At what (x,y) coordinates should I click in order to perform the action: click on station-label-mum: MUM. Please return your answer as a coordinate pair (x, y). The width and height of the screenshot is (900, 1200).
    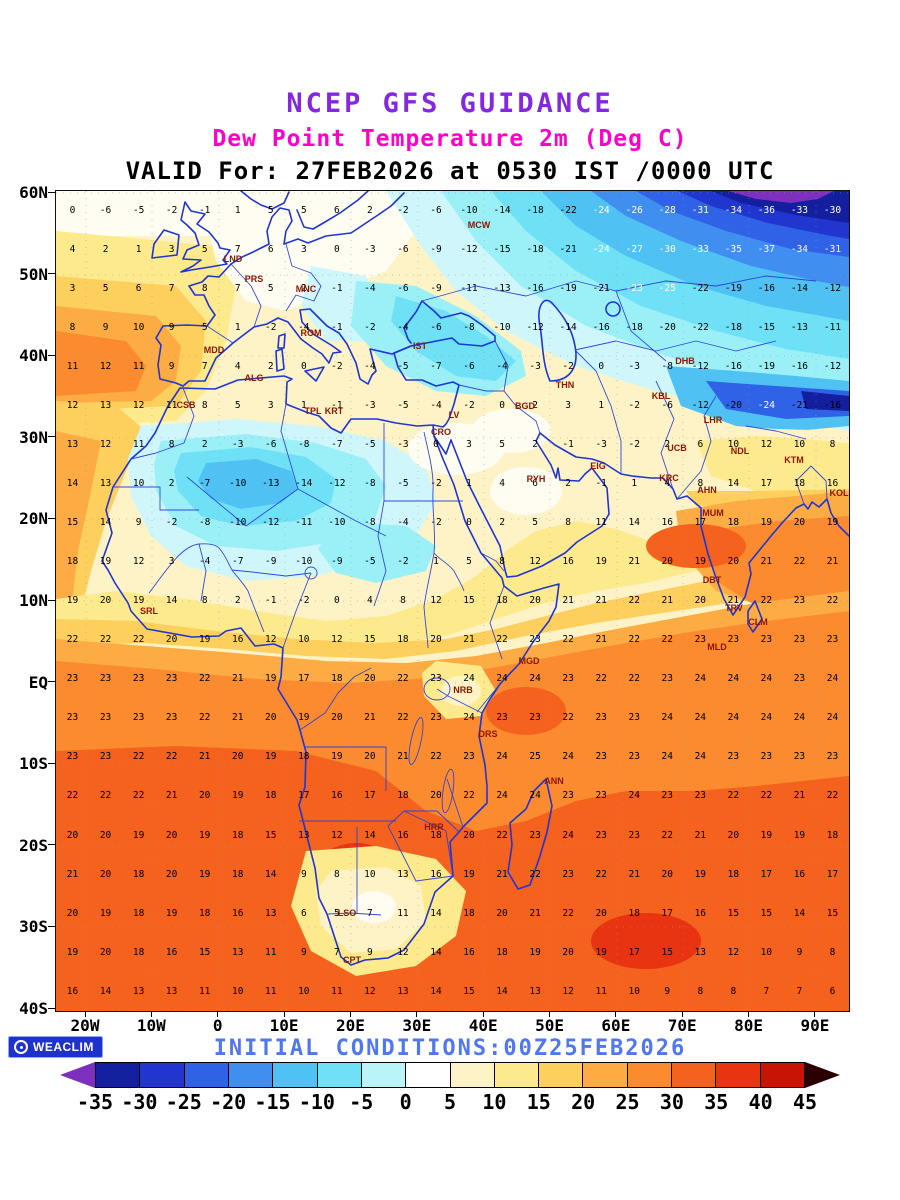
    Looking at the image, I should click on (713, 513).